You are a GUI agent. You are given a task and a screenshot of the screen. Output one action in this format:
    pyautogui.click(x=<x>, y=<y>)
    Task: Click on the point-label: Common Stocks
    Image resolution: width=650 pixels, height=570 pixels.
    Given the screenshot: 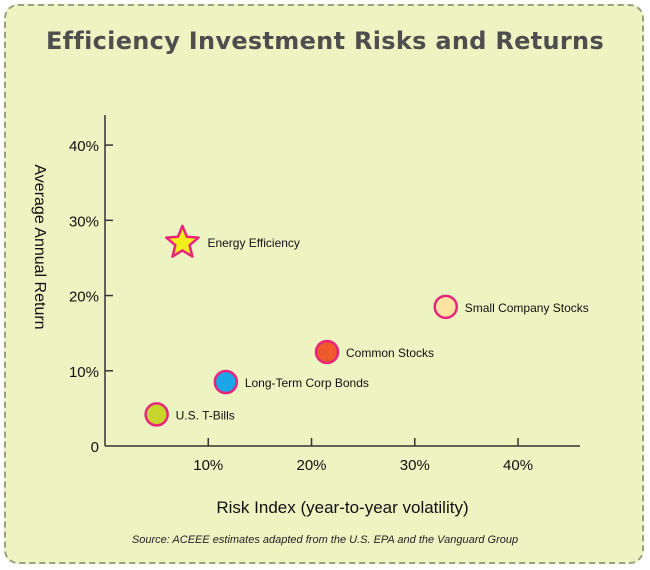 What is the action you would take?
    pyautogui.click(x=390, y=353)
    